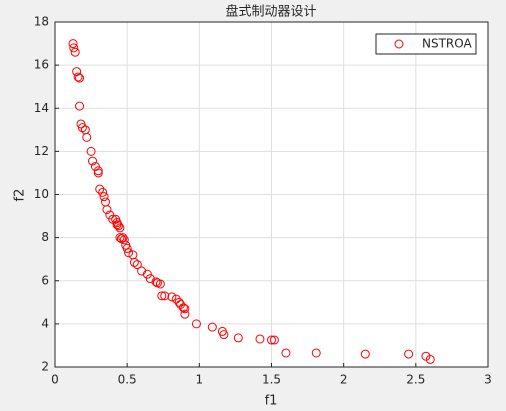  I want to click on x-tick-label: 3, so click(488, 380).